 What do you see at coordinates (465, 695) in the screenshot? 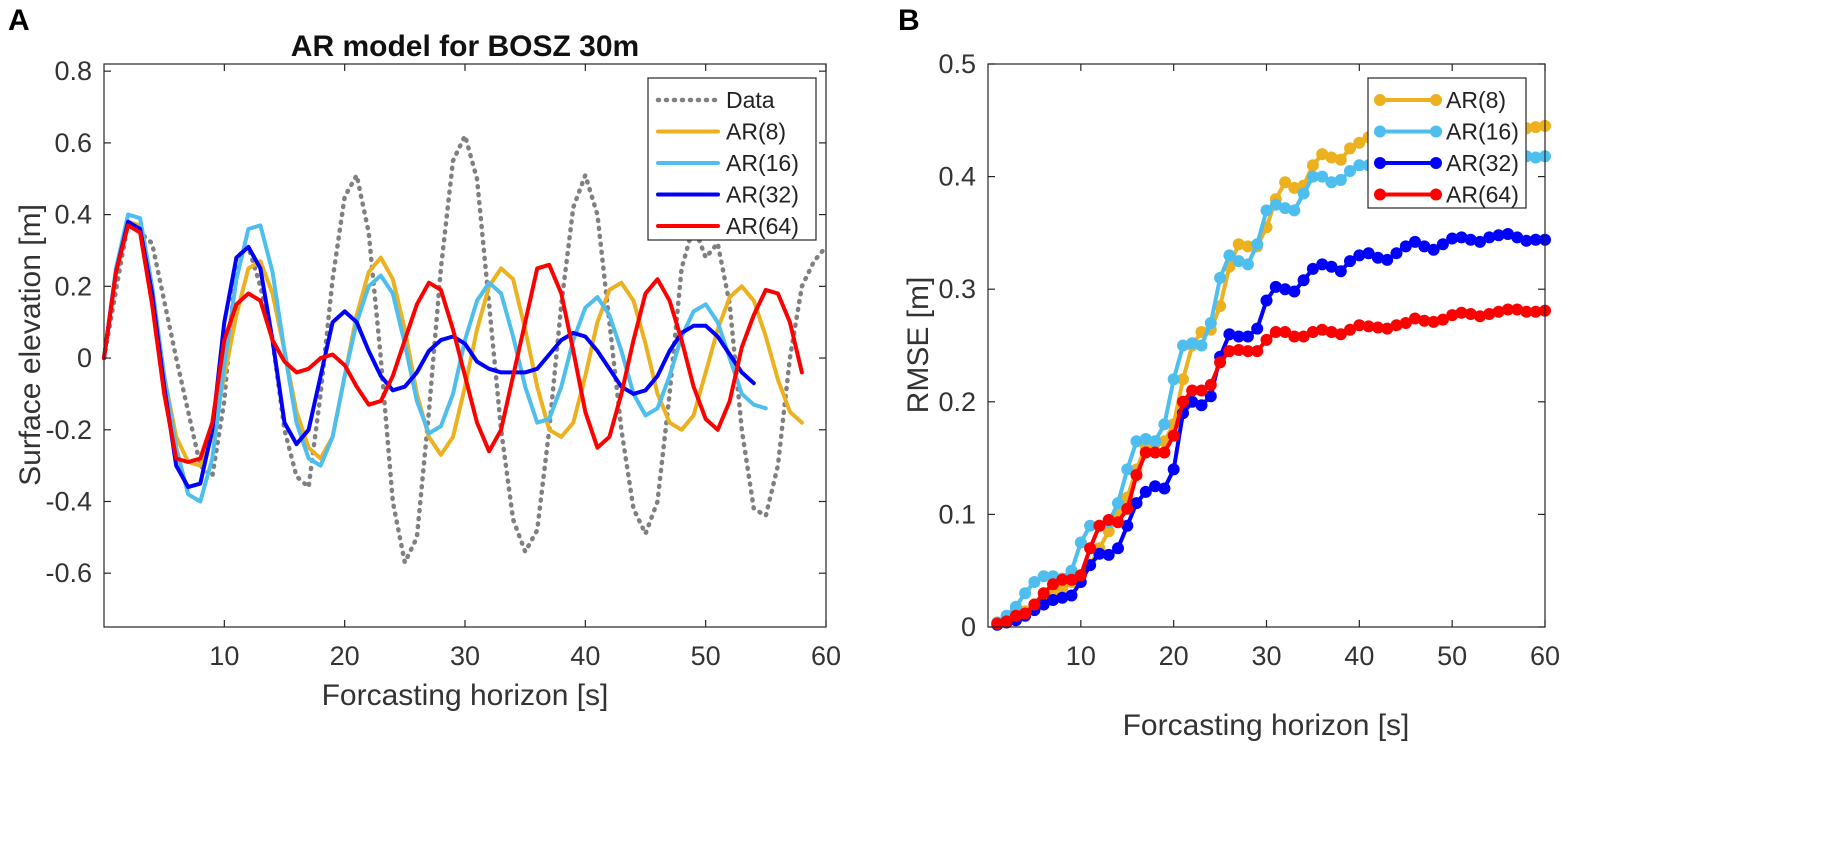
I see `panel-a-x-axis-label: Forcasting horizon [s]` at bounding box center [465, 695].